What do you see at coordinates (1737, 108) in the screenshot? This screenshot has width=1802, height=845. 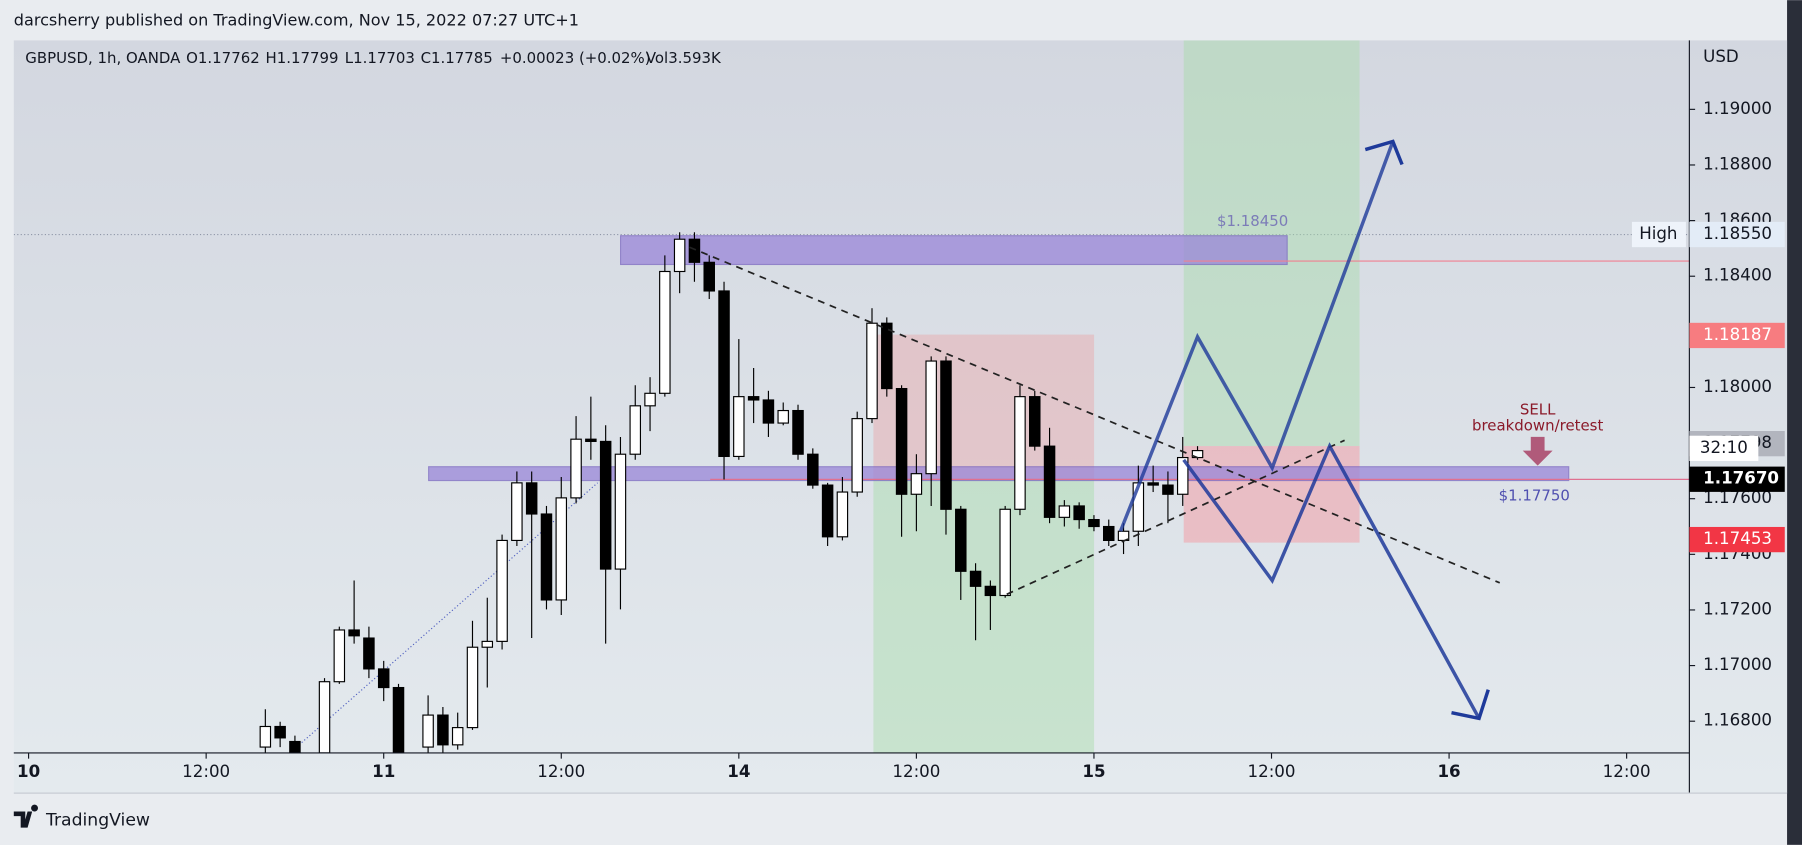 I see `y-tick-label: 1.19000` at bounding box center [1737, 108].